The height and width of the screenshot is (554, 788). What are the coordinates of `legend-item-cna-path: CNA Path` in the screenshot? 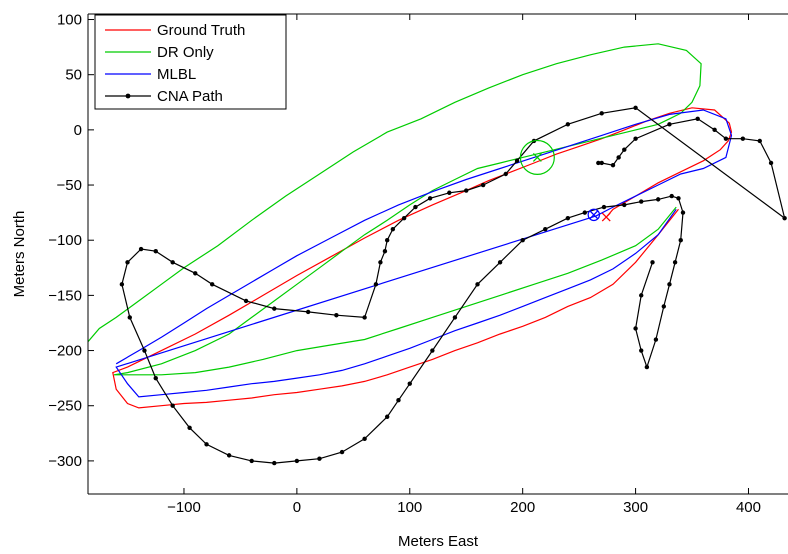 It's located at (164, 96).